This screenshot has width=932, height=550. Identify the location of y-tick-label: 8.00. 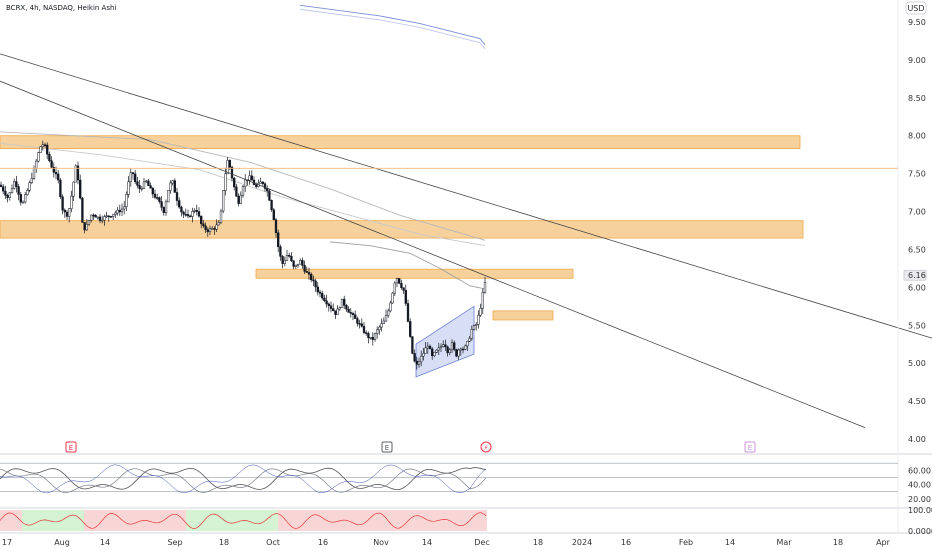
(917, 136).